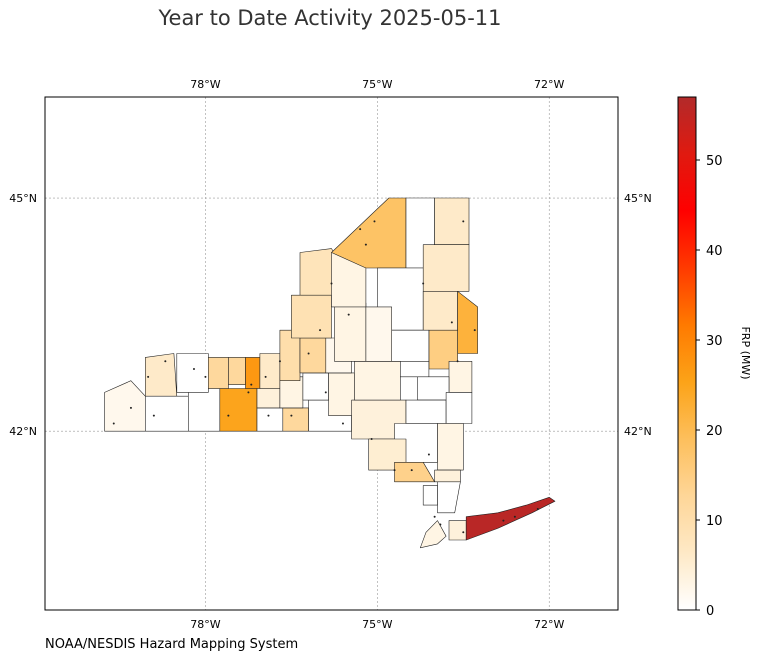  I want to click on county-chenango, so click(341, 394).